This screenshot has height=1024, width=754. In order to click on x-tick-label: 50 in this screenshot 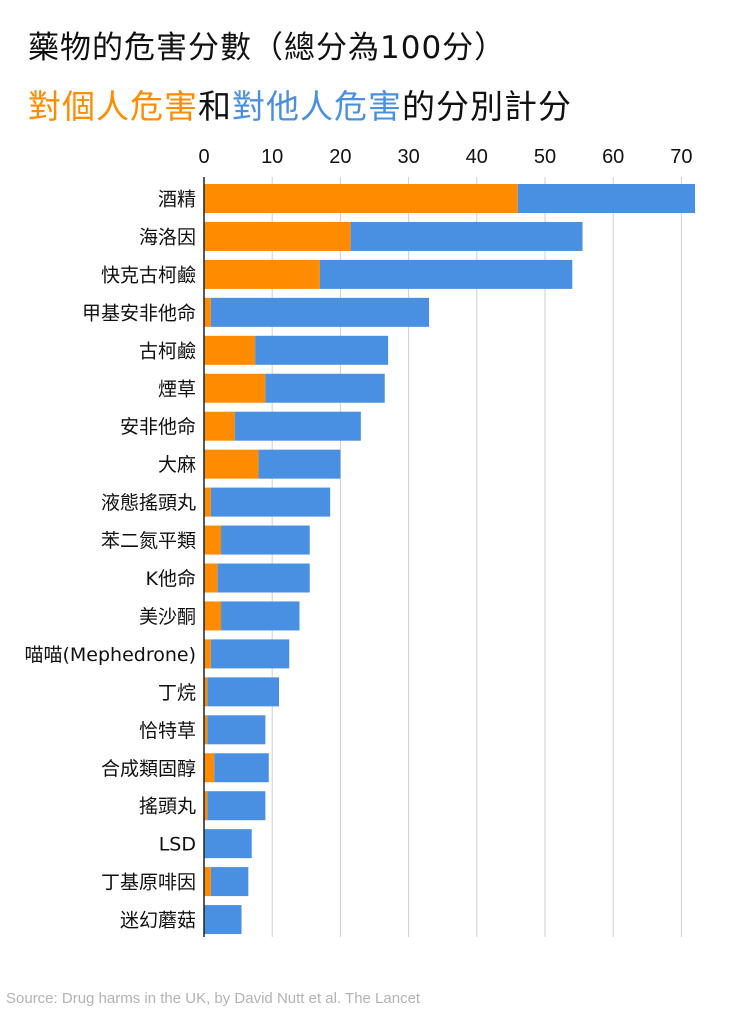, I will do `click(545, 157)`.